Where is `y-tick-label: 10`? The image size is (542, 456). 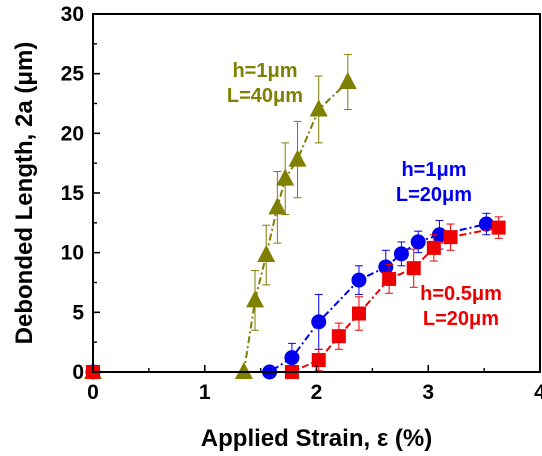 y-tick-label: 10 is located at coordinates (72, 253).